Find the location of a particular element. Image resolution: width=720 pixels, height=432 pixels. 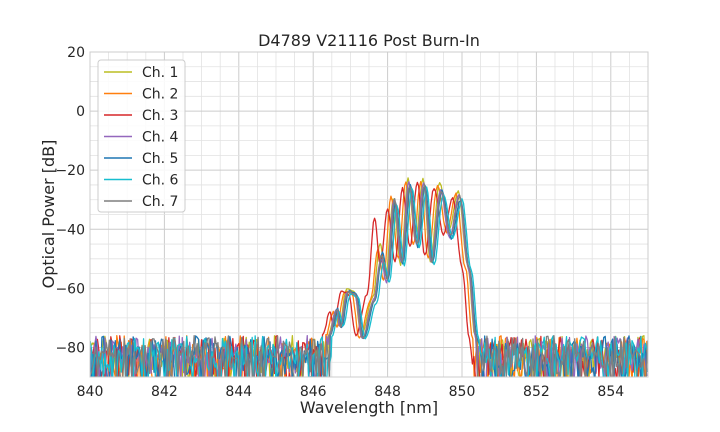

x-tick-label: 850 is located at coordinates (462, 392).